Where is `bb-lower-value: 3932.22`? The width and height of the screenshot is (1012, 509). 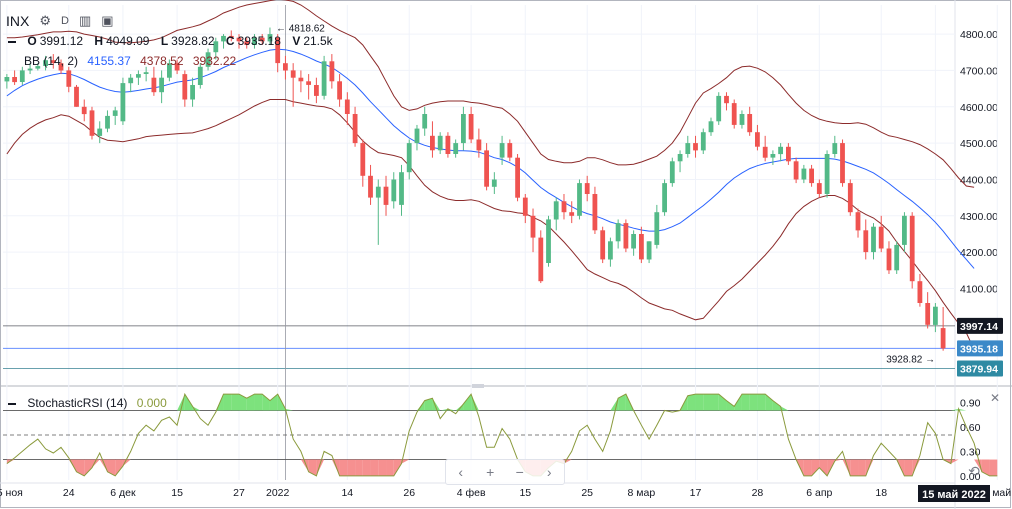
bb-lower-value: 3932.22 is located at coordinates (214, 61).